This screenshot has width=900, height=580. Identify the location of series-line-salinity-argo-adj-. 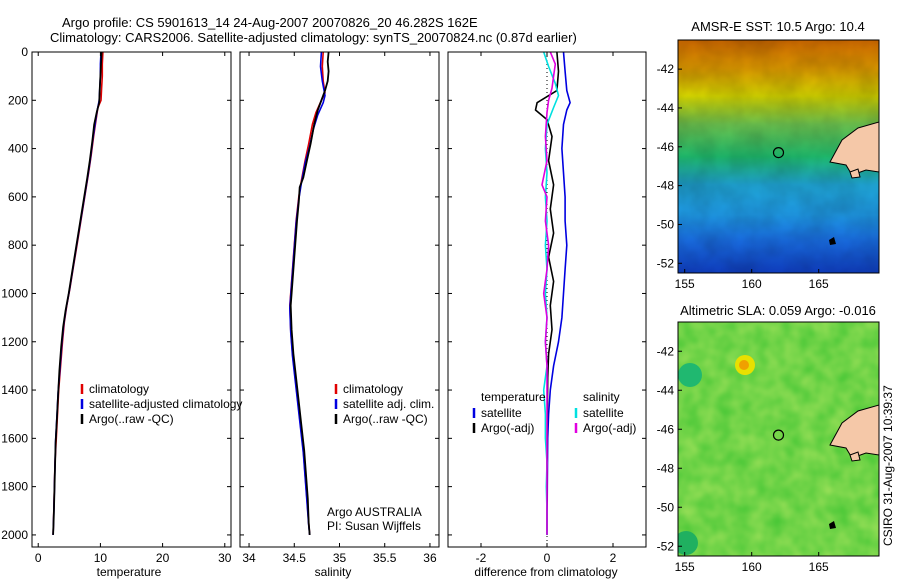
(549, 293).